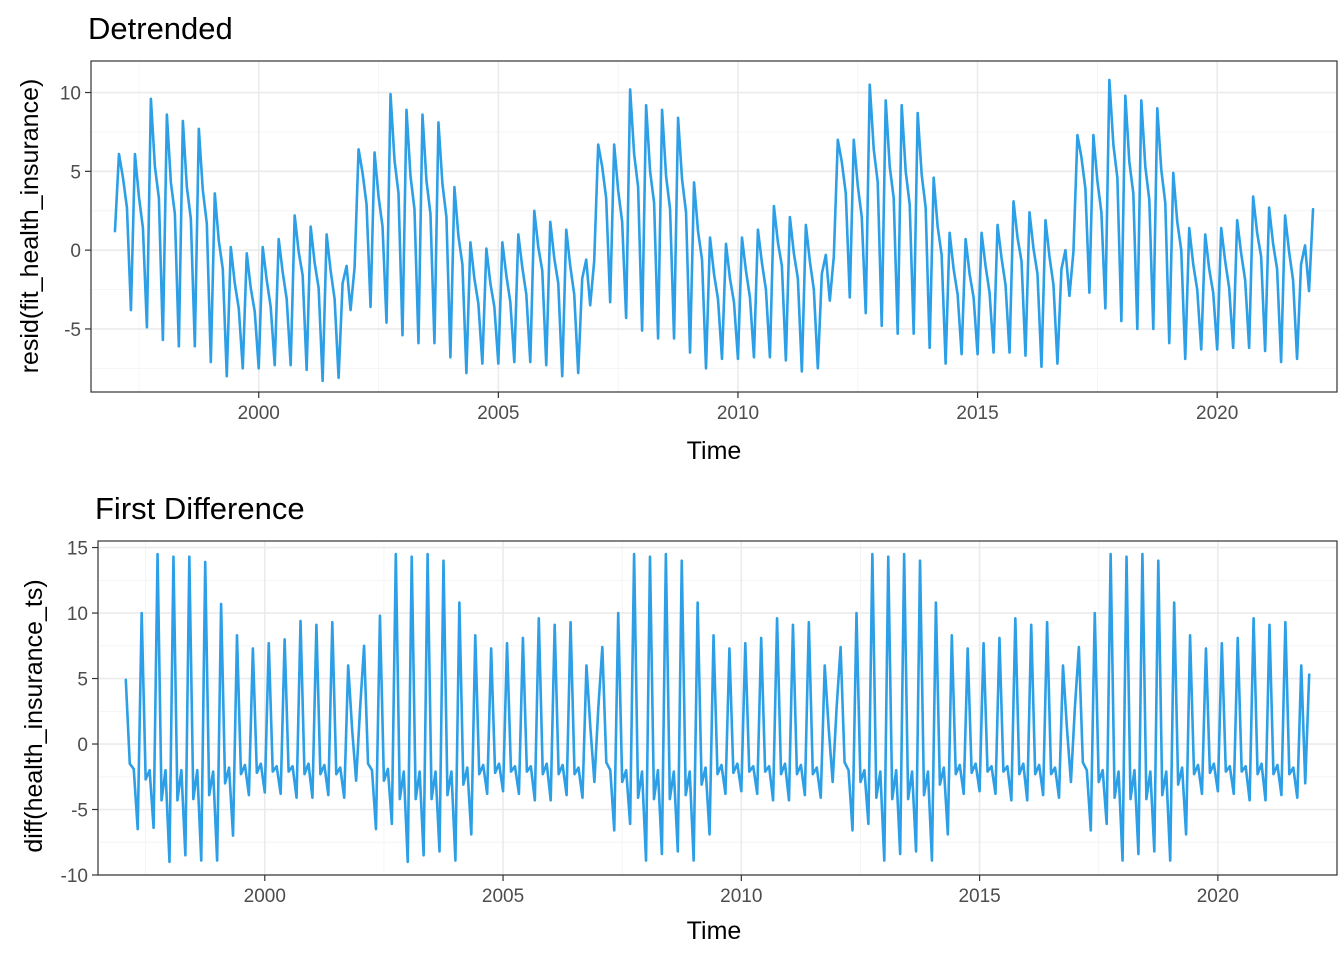 This screenshot has width=1344, height=960. Describe the element at coordinates (70, 212) in the screenshot. I see `y-tick-labels: -5 0 5 10` at that location.